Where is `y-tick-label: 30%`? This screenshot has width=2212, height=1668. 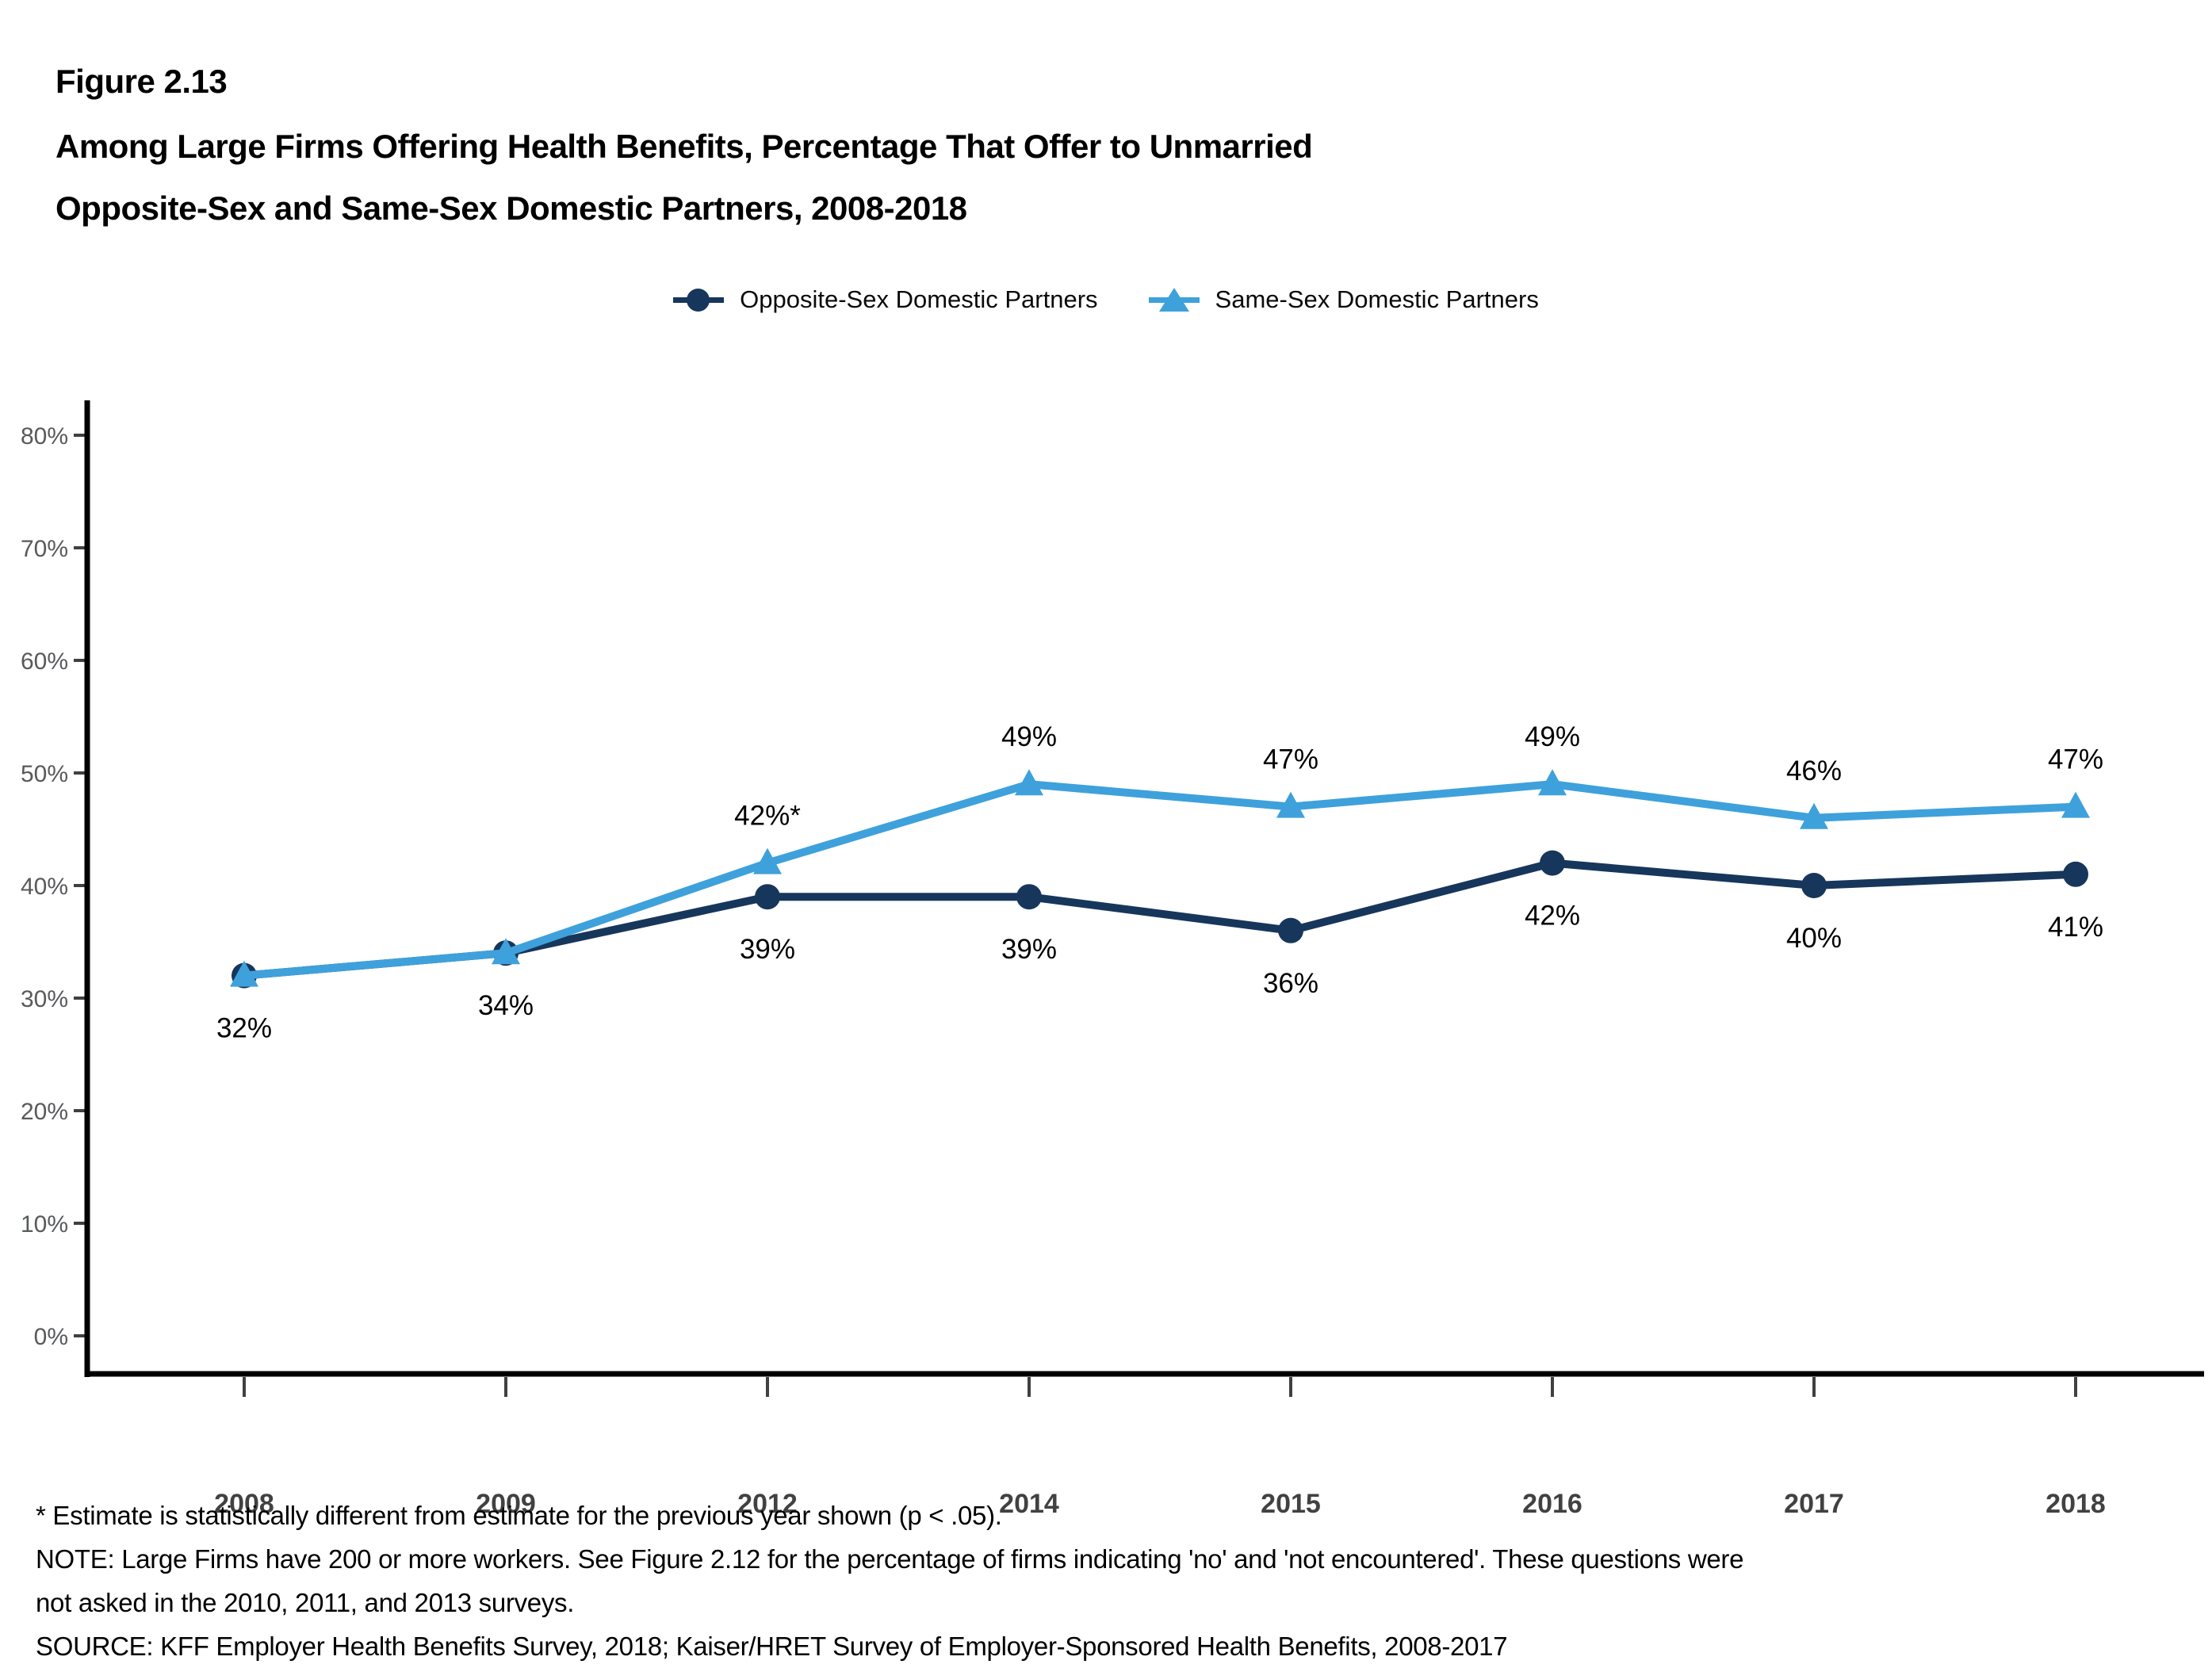
y-tick-label: 30% is located at coordinates (44, 999).